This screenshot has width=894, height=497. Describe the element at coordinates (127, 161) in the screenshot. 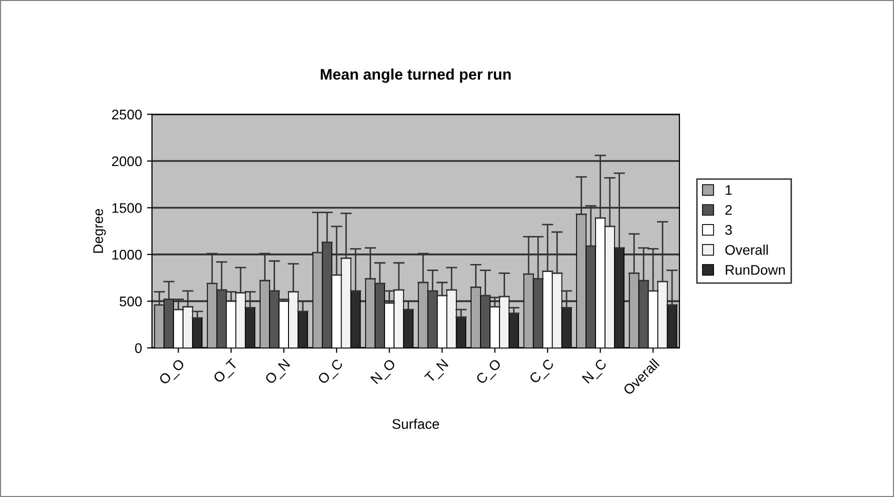

I see `y-tick-label: 2000` at that location.